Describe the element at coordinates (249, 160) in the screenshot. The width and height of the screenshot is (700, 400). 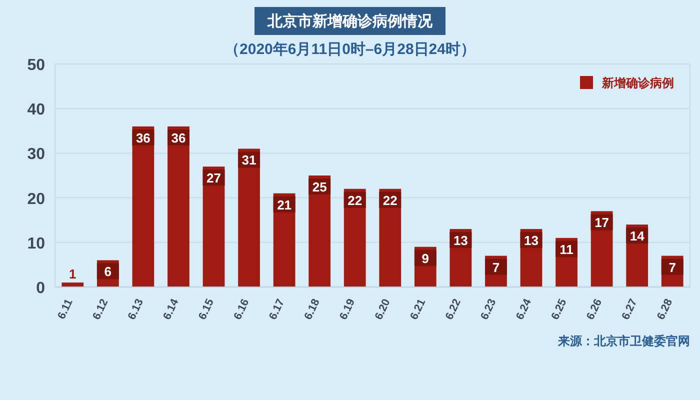
I see `data-label: 31` at that location.